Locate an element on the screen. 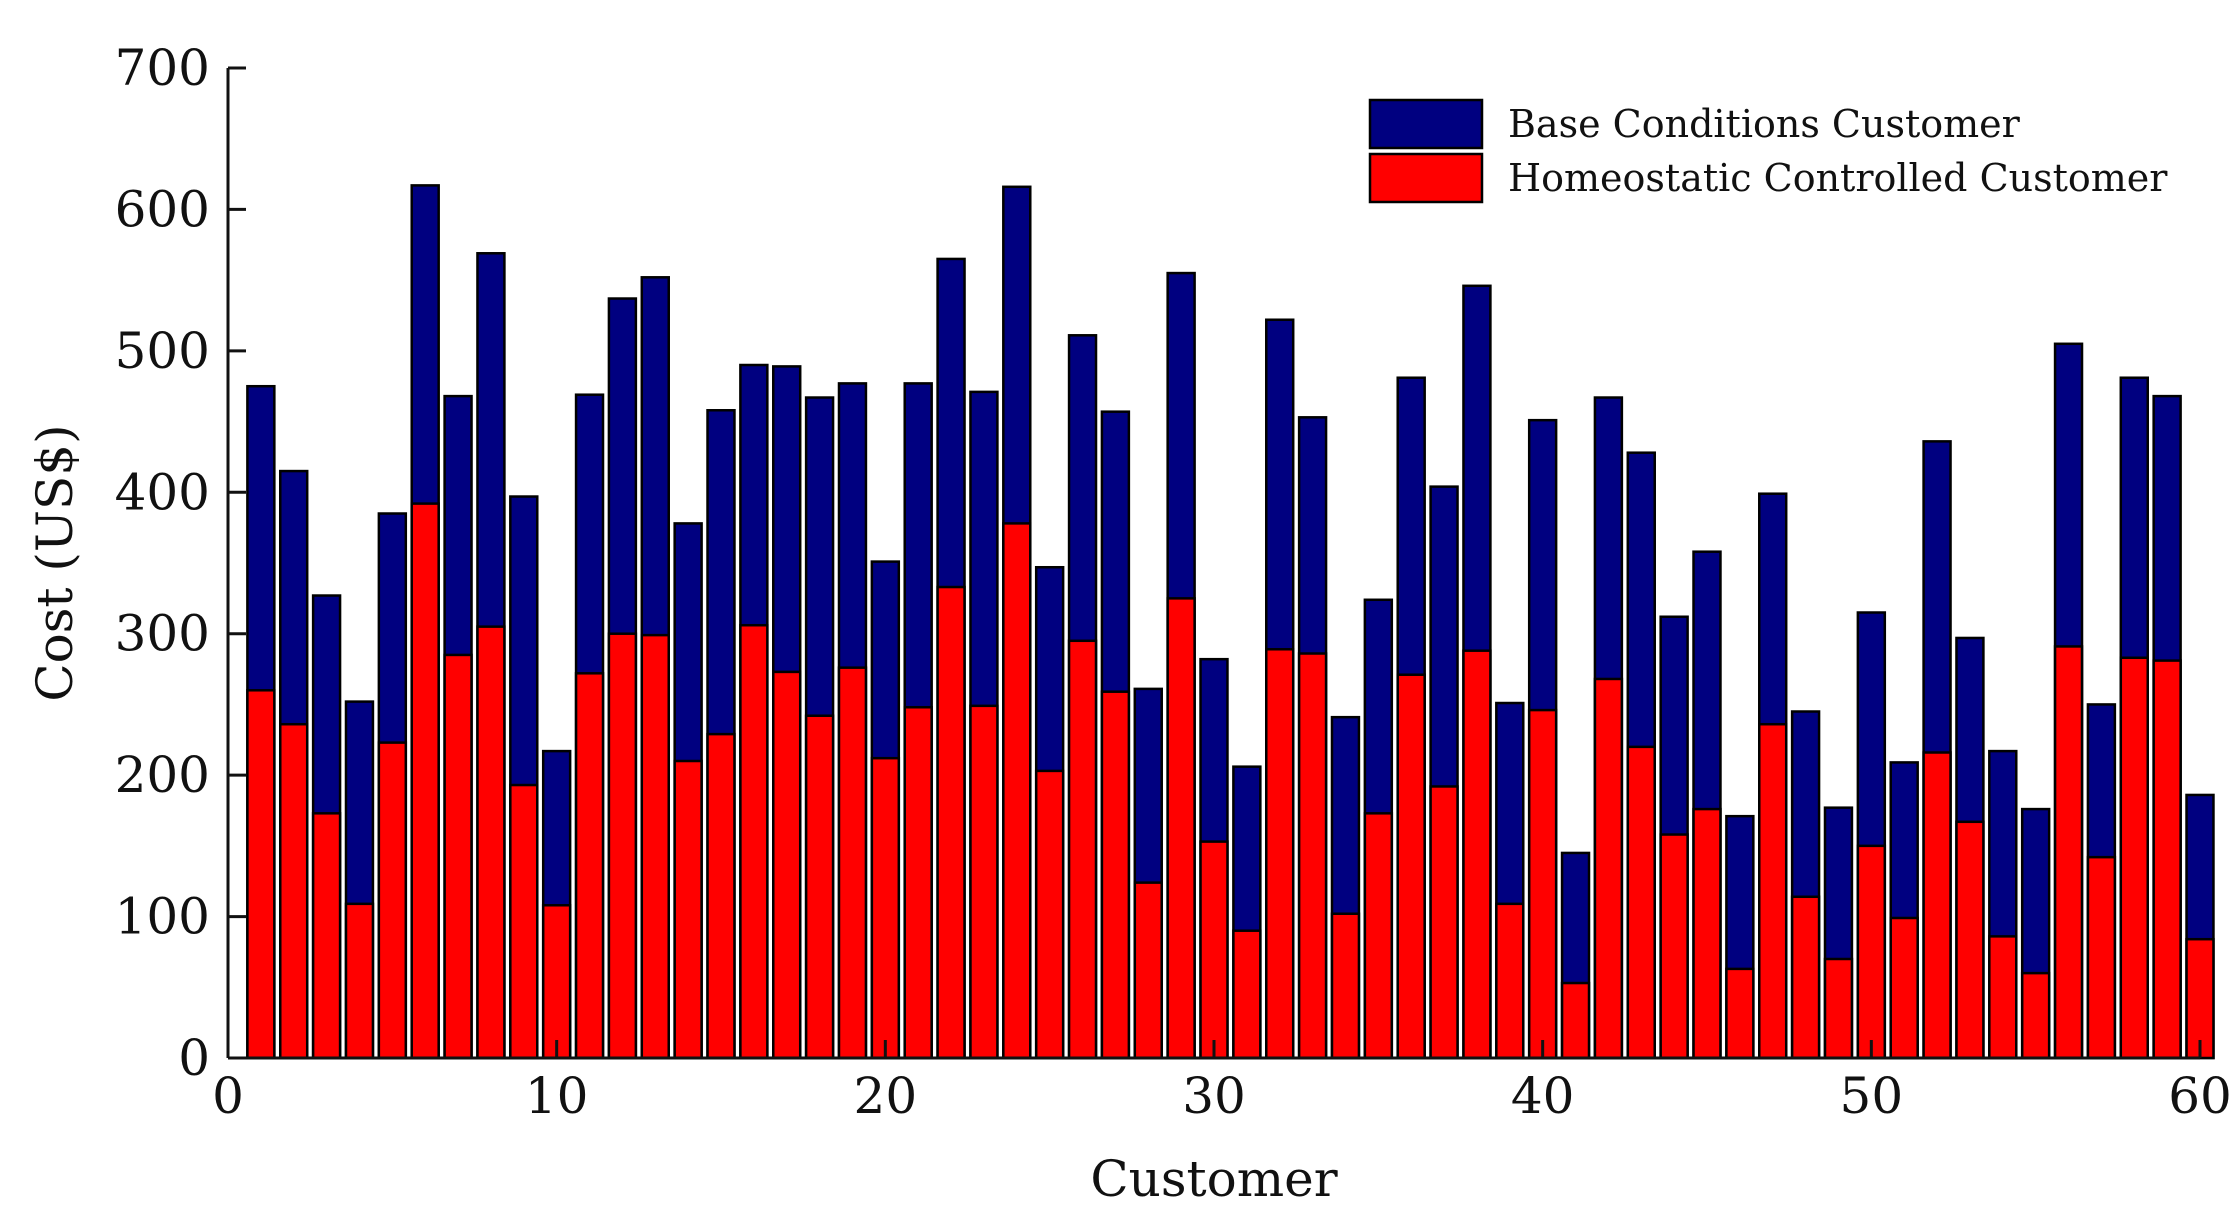 Image resolution: width=2235 pixels, height=1214 pixels. y-ticks: 0 100 200 300 400 500 600 700 is located at coordinates (180, 563).